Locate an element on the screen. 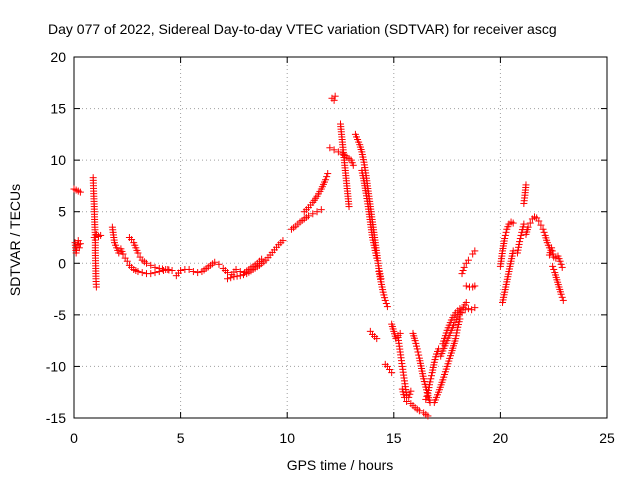  y-tick-label: -15 is located at coordinates (56, 418).